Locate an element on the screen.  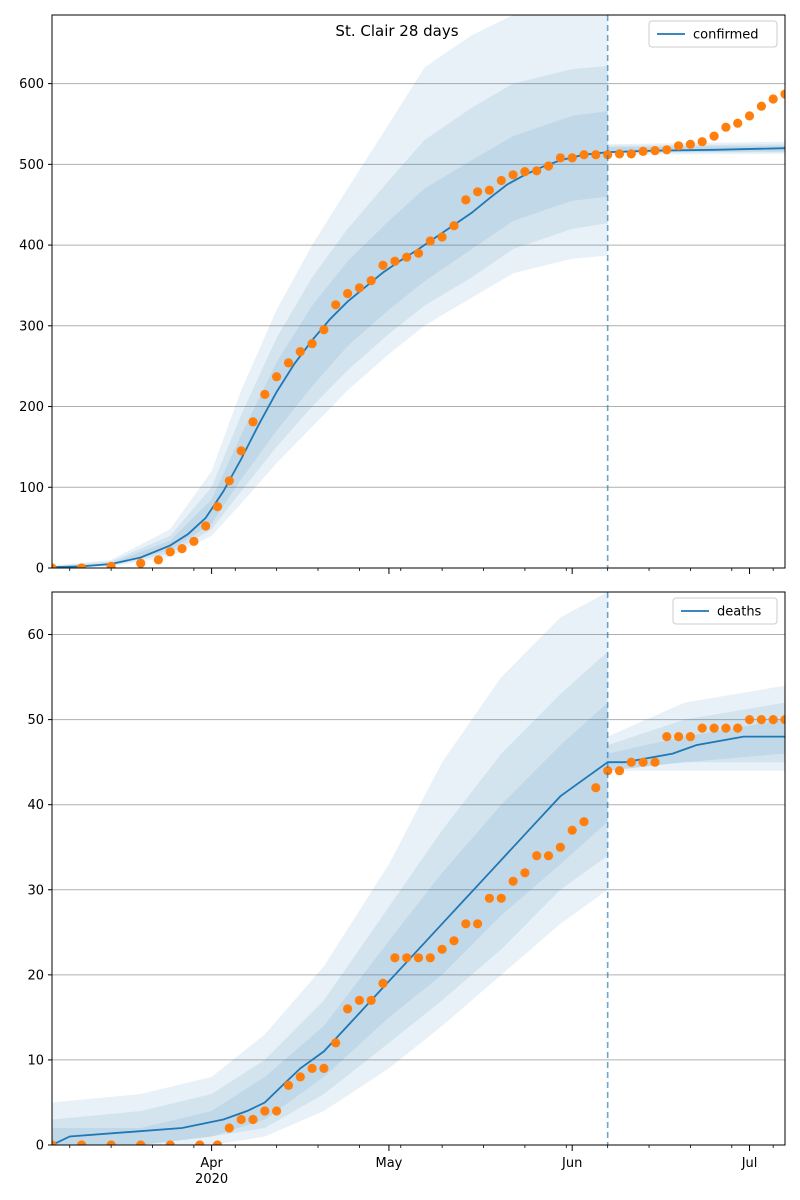
y-tick-label: 500 is located at coordinates (31, 165).